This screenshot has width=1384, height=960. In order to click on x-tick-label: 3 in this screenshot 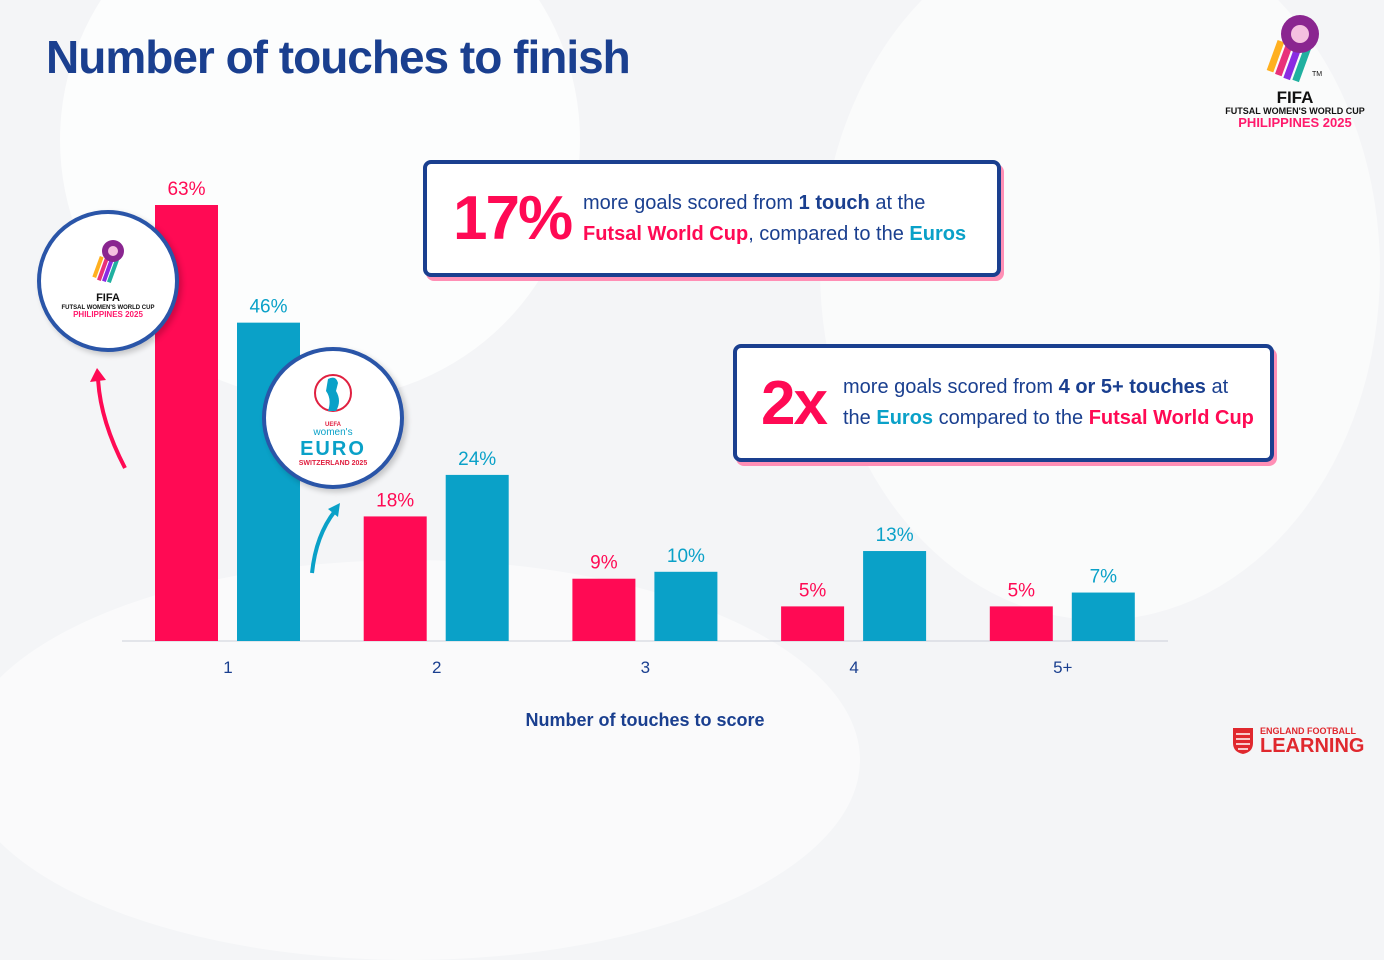, I will do `click(645, 667)`.